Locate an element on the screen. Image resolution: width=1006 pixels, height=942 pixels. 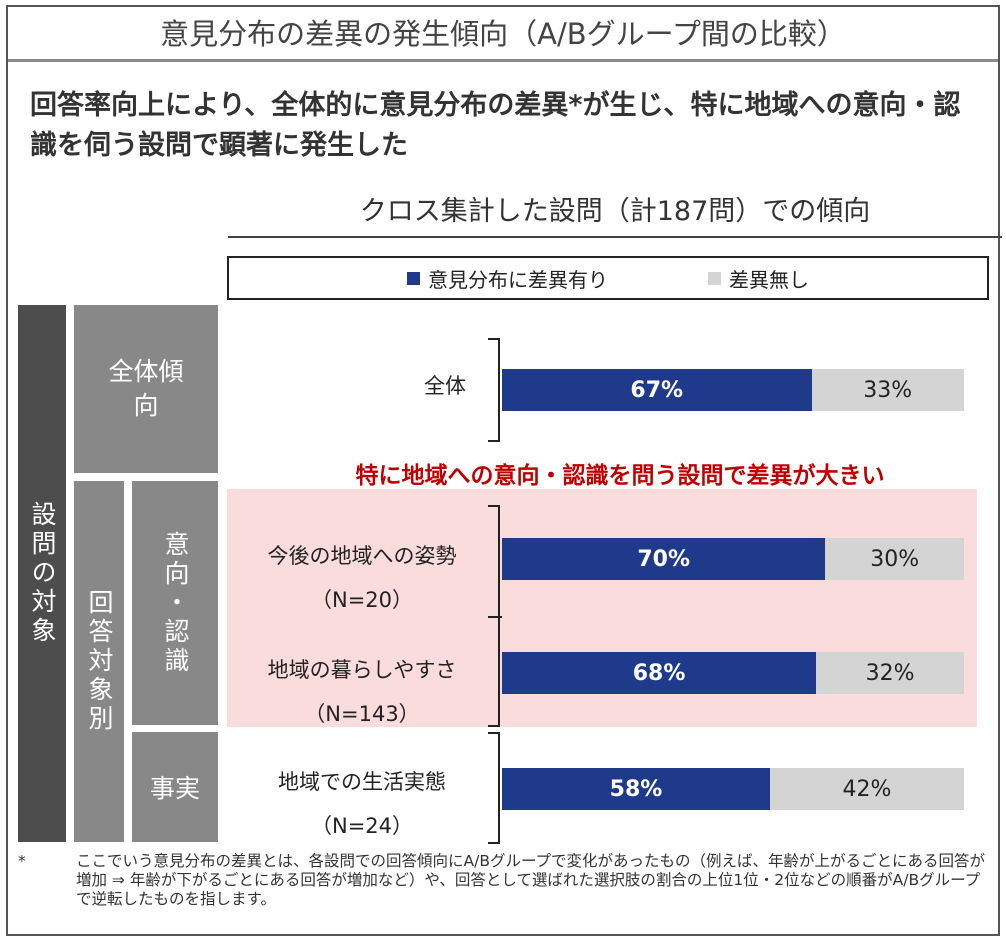
row-label-attitude: 今後の地域への姿勢 （N=20） is located at coordinates (362, 578).